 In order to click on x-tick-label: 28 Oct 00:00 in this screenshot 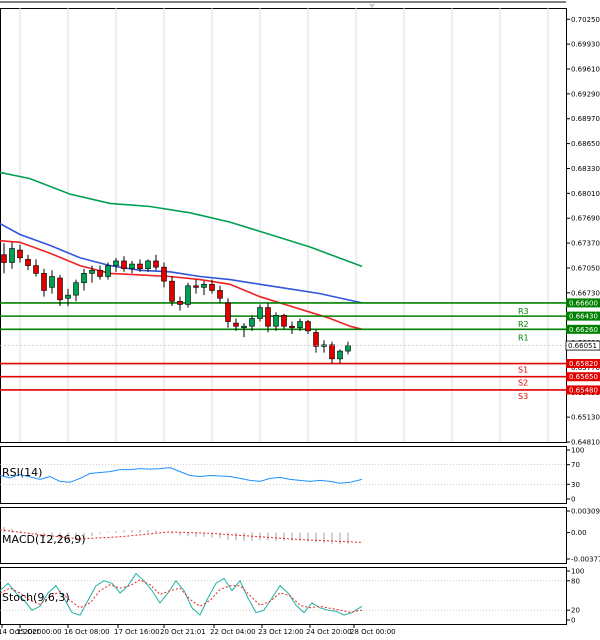, I will do `click(373, 632)`.